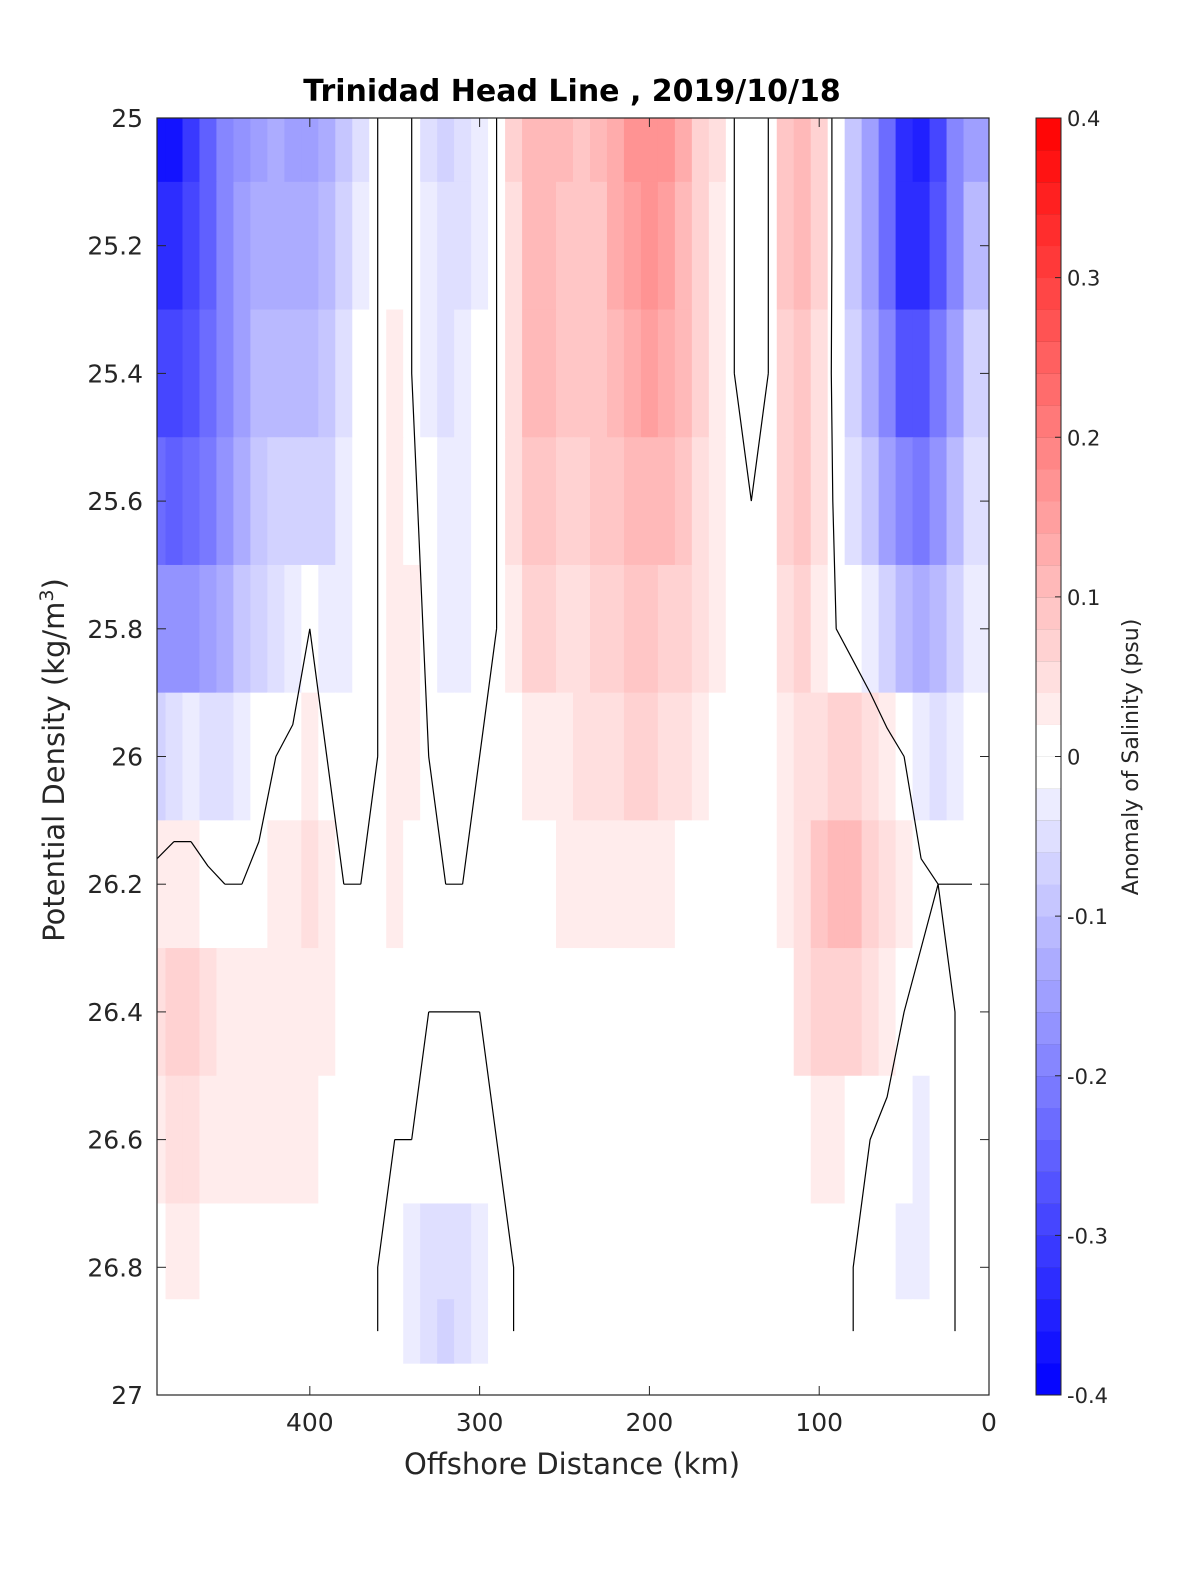  I want to click on x-tick-label: 400, so click(310, 1422).